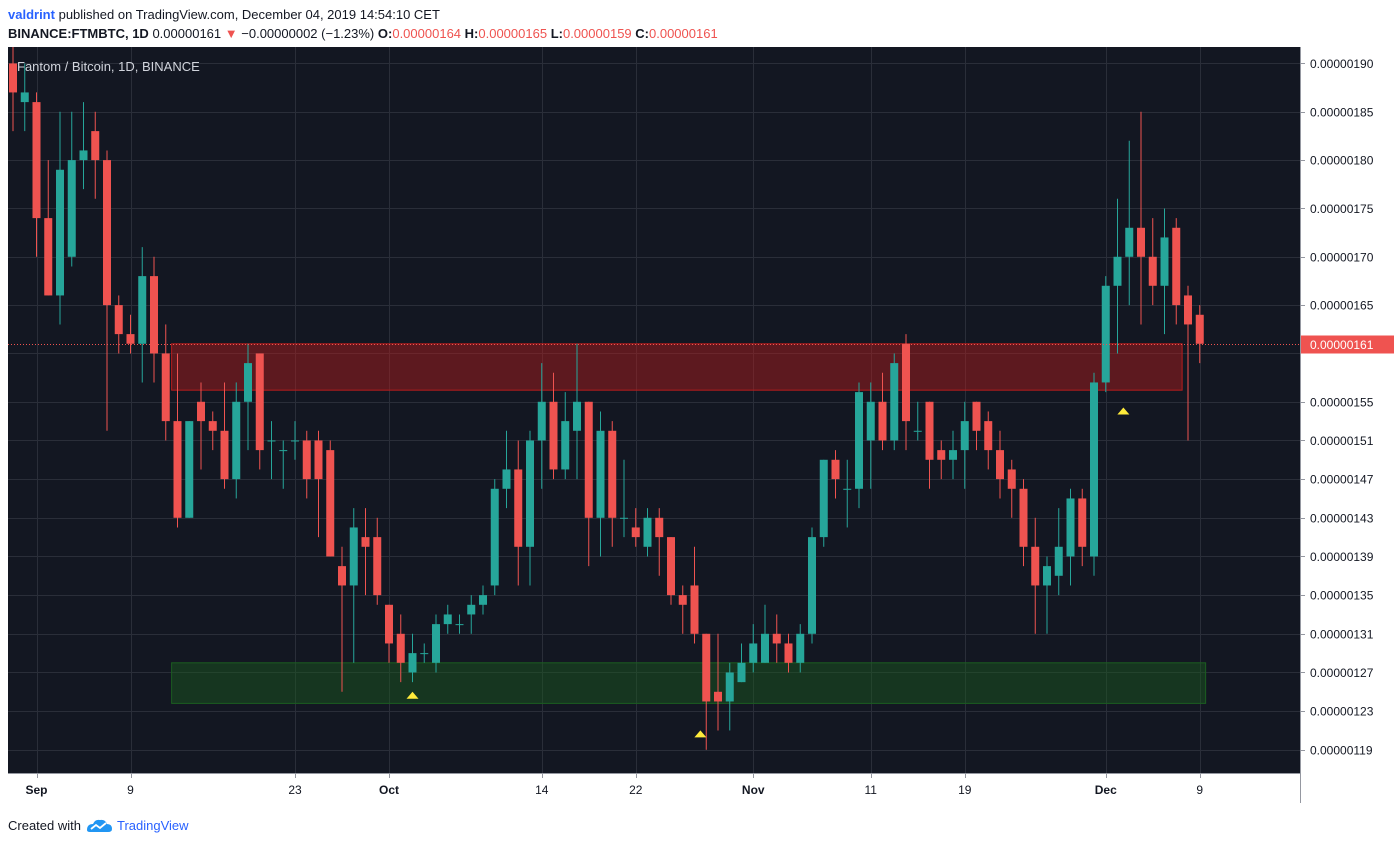  I want to click on high-label: H:, so click(471, 33).